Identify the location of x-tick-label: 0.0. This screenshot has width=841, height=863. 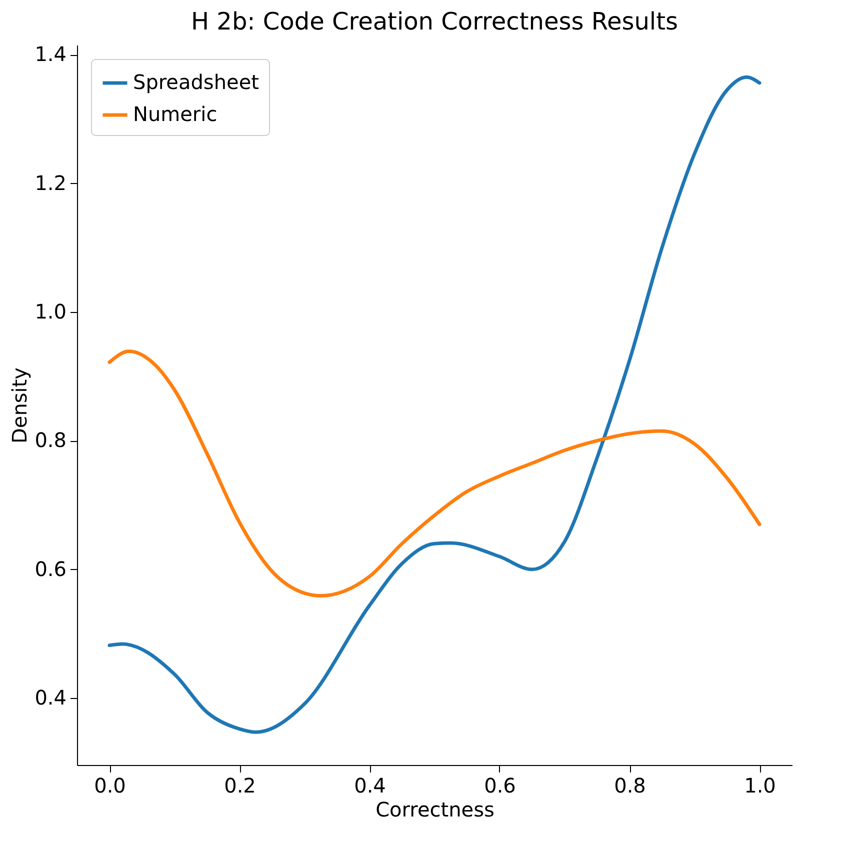
(110, 786).